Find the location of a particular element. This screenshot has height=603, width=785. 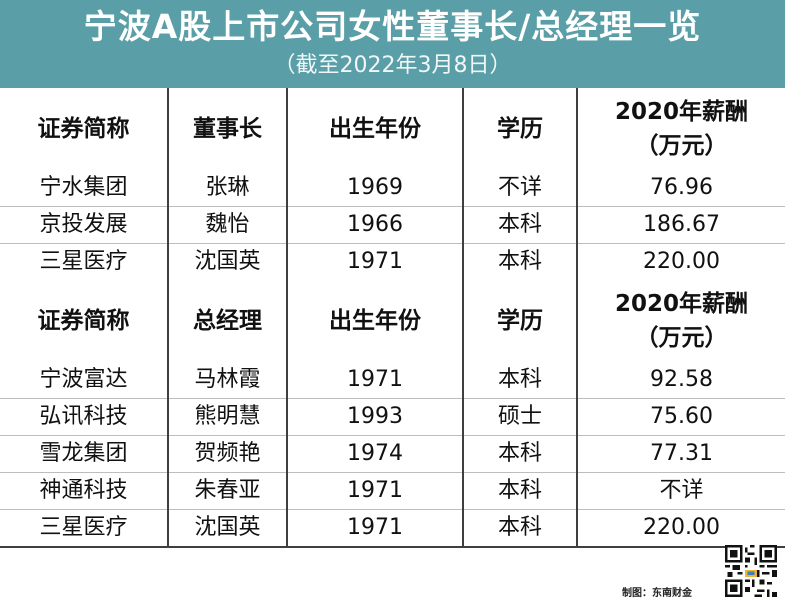

cell-person-name: 朱春亚 is located at coordinates (227, 491).